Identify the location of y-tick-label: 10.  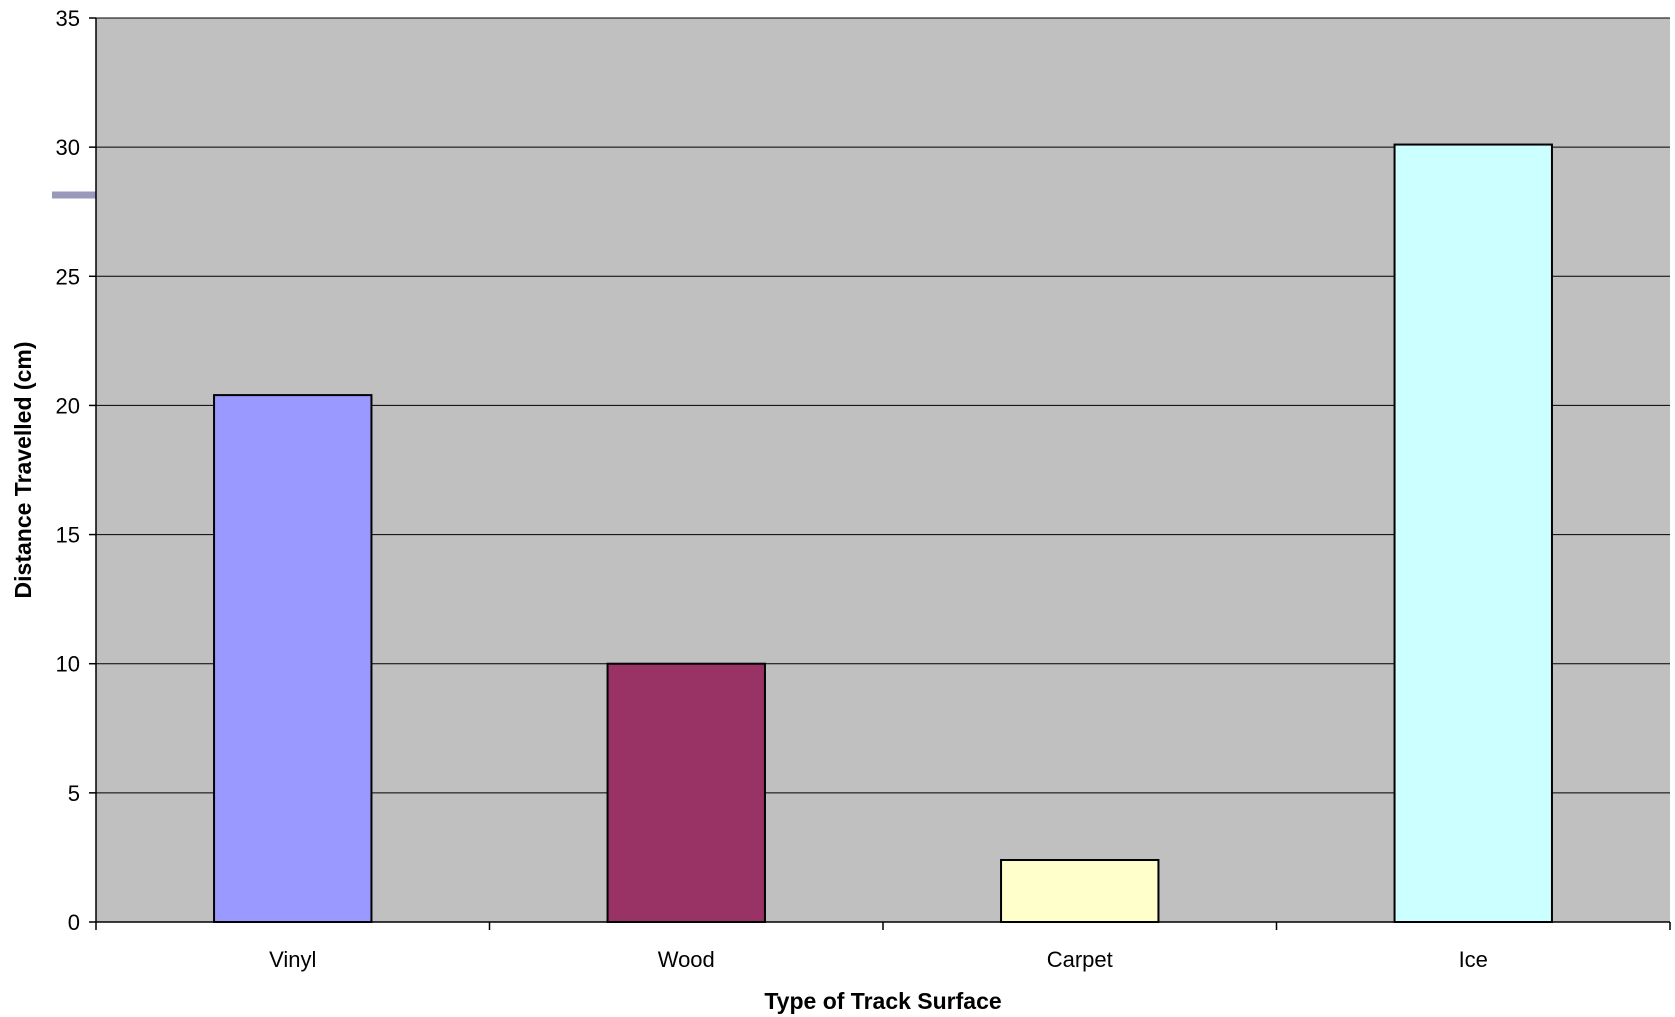
(68, 664).